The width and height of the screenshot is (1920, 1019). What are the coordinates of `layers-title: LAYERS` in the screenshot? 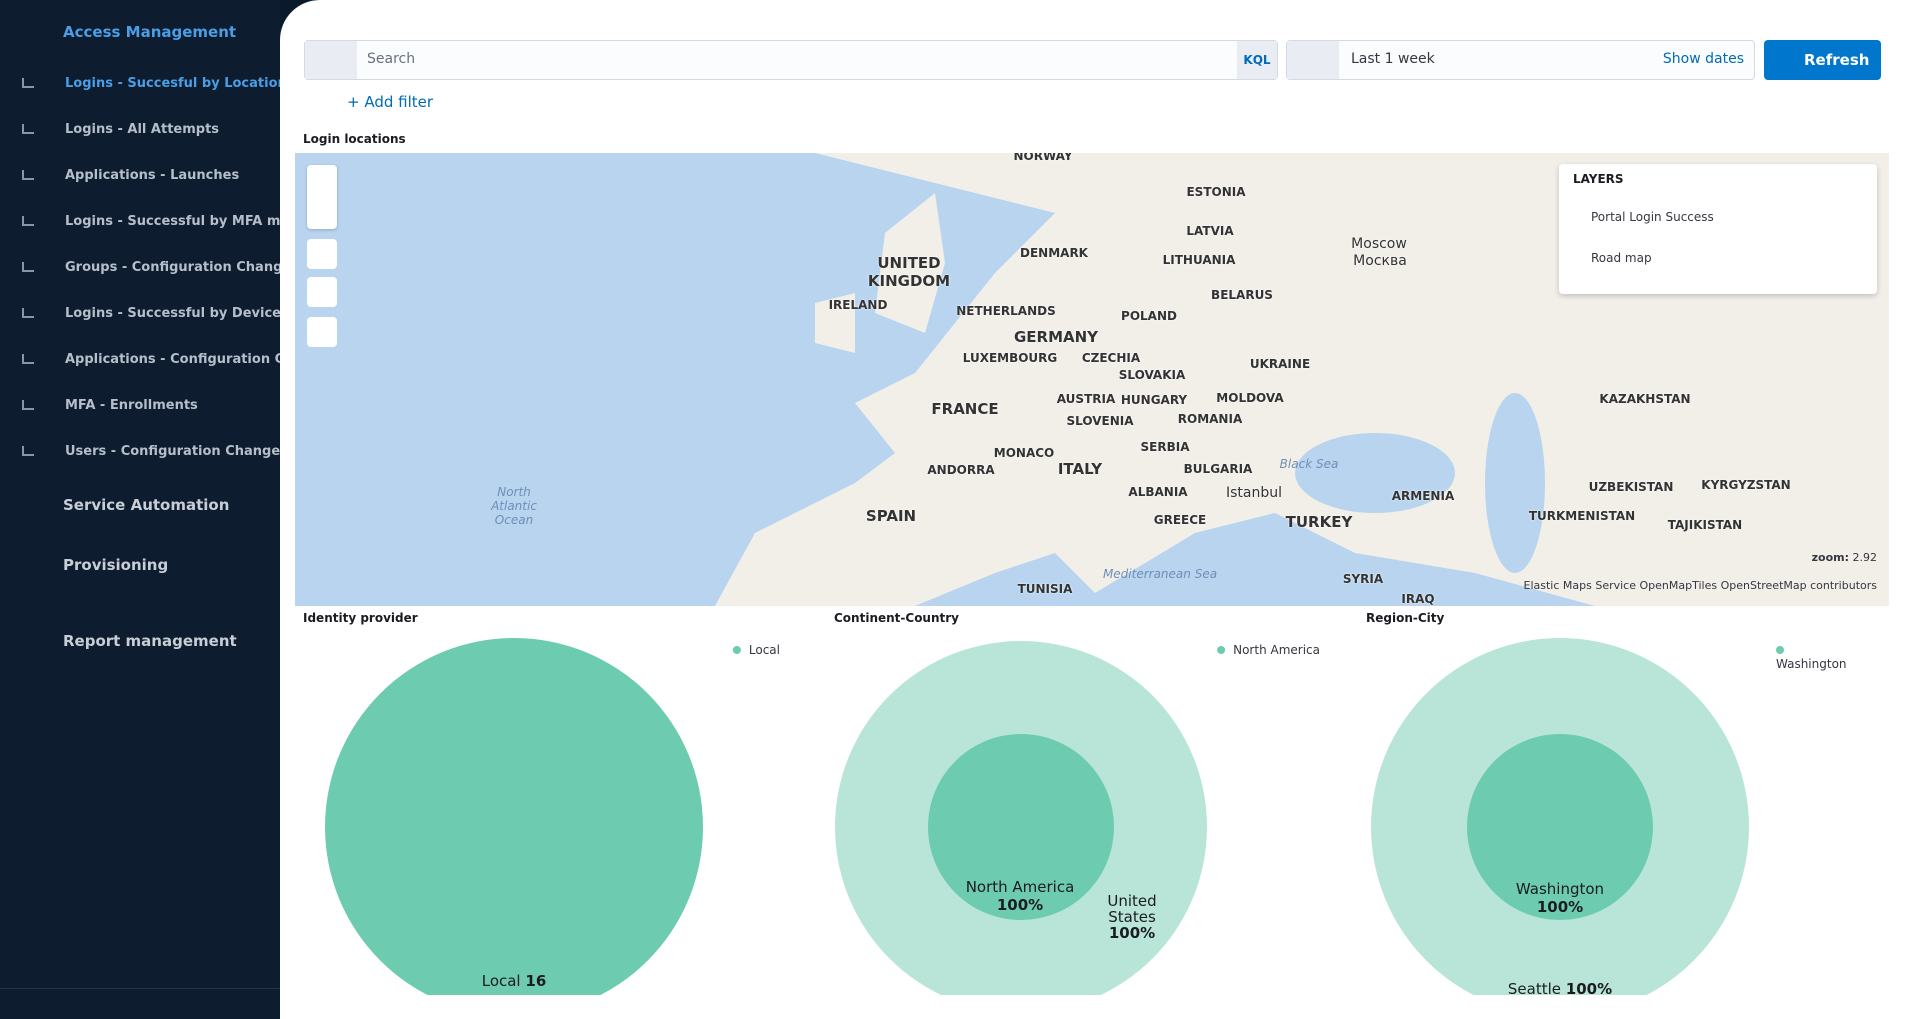 It's located at (1598, 179).